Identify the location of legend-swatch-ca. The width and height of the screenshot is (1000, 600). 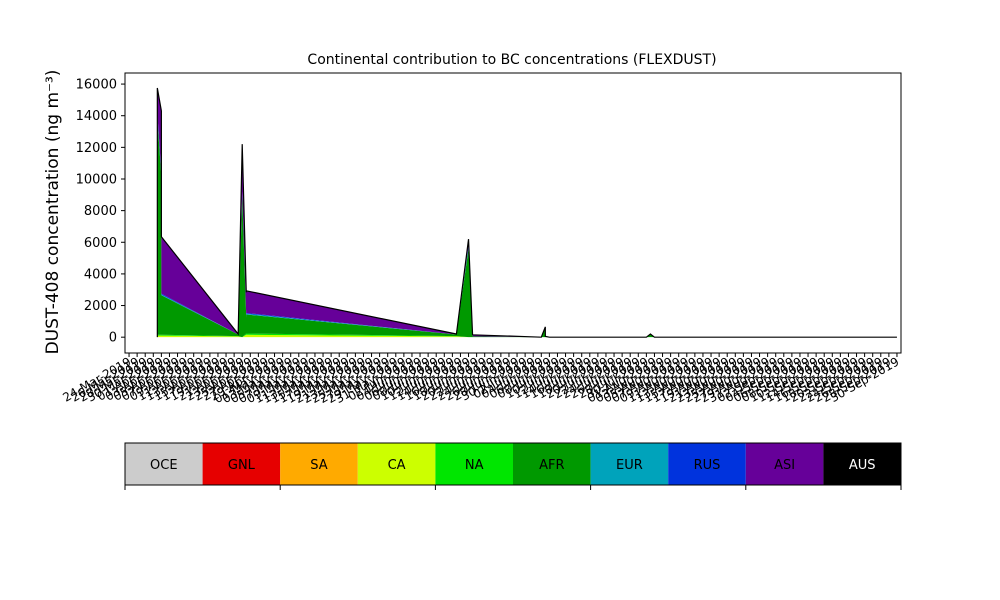
(396, 464).